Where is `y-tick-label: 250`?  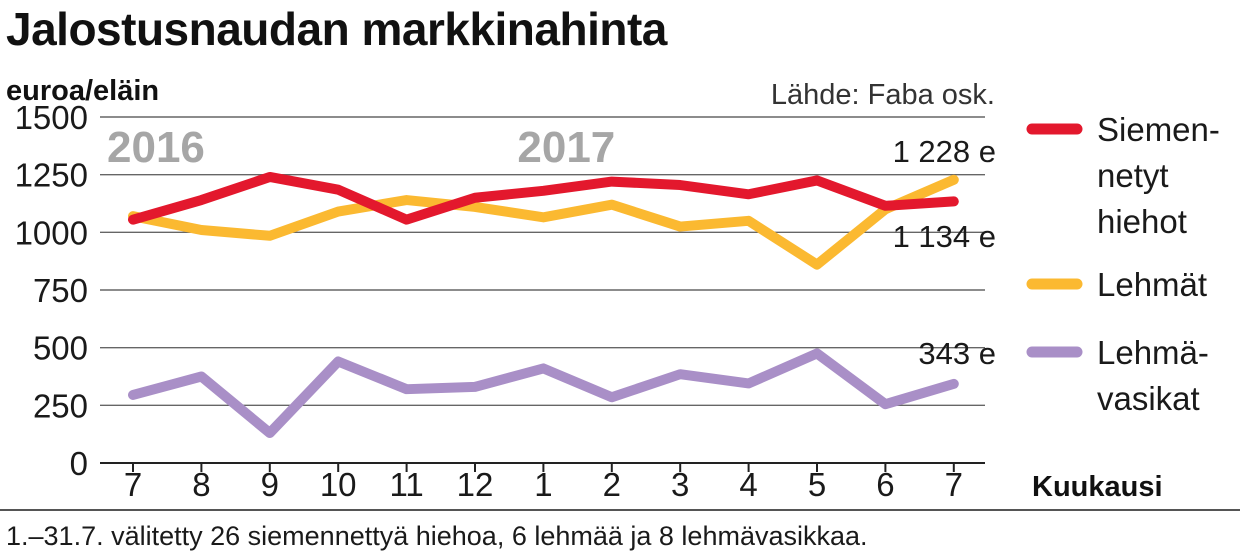 y-tick-label: 250 is located at coordinates (60, 405).